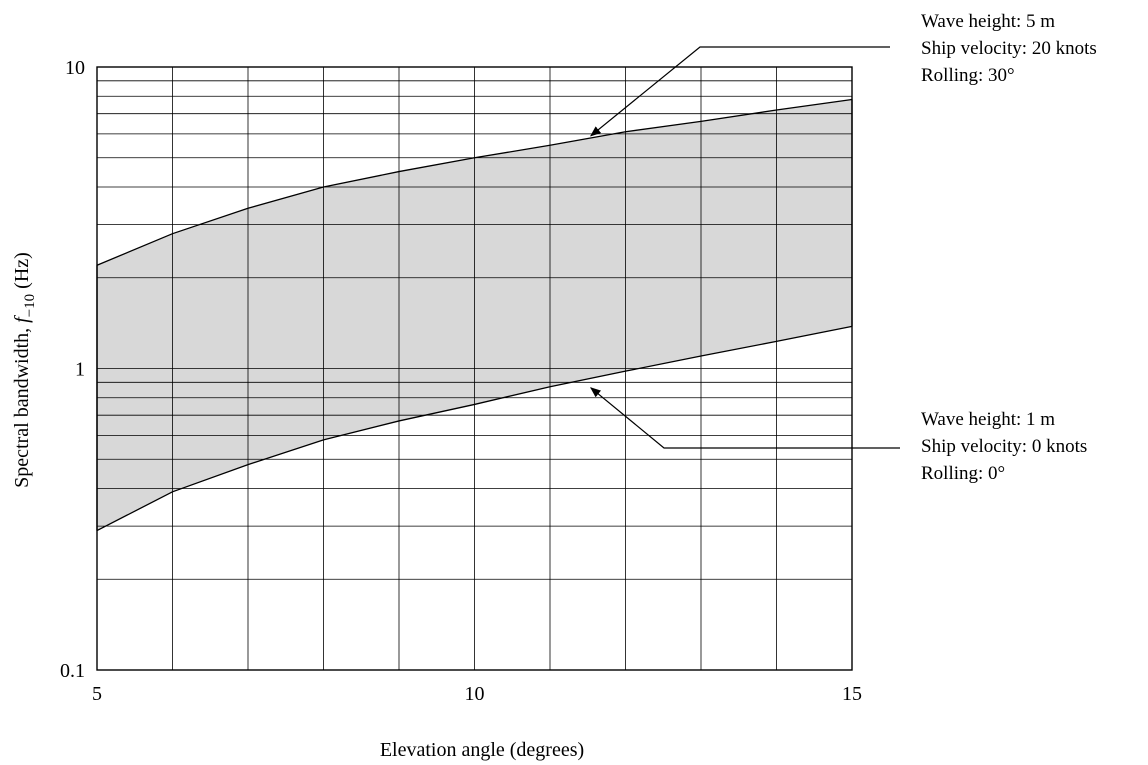 The height and width of the screenshot is (765, 1148). Describe the element at coordinates (22, 405) in the screenshot. I see `y-axis-title-prefix: Spectral bandwidth,` at that location.